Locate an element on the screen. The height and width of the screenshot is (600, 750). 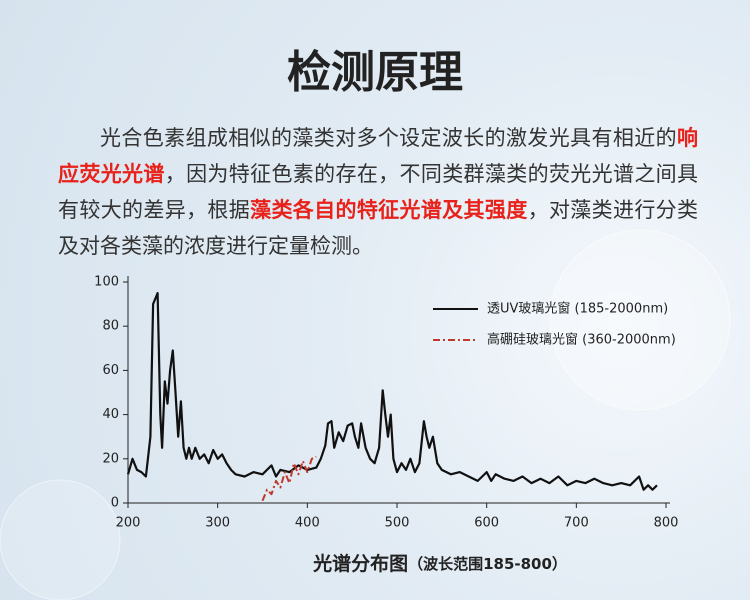
x-tick-label: 700 is located at coordinates (576, 523).